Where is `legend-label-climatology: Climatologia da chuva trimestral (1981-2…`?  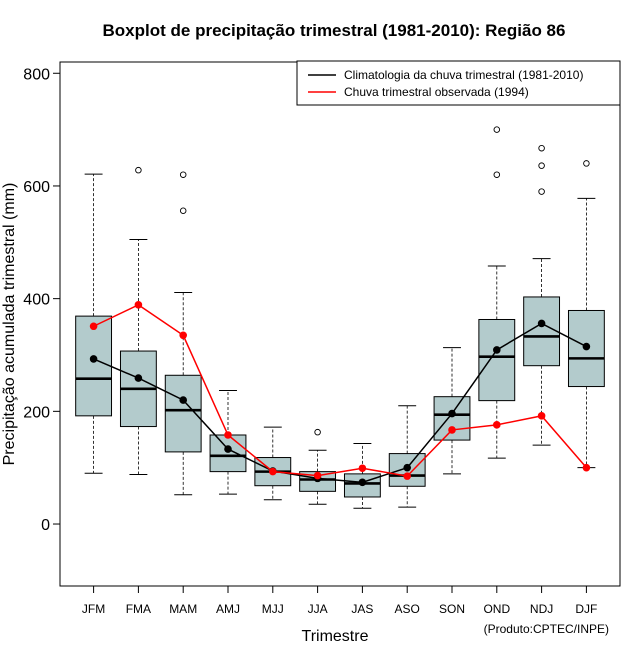
legend-label-climatology: Climatologia da chuva trimestral (1981-2… is located at coordinates (463, 75).